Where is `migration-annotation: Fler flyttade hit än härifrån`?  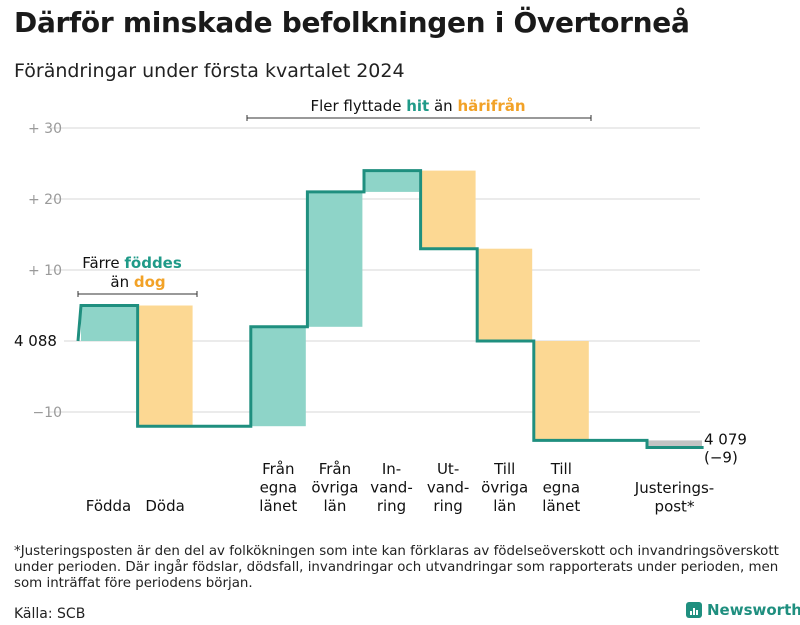
migration-annotation: Fler flyttade hit än härifrån is located at coordinates (417, 106).